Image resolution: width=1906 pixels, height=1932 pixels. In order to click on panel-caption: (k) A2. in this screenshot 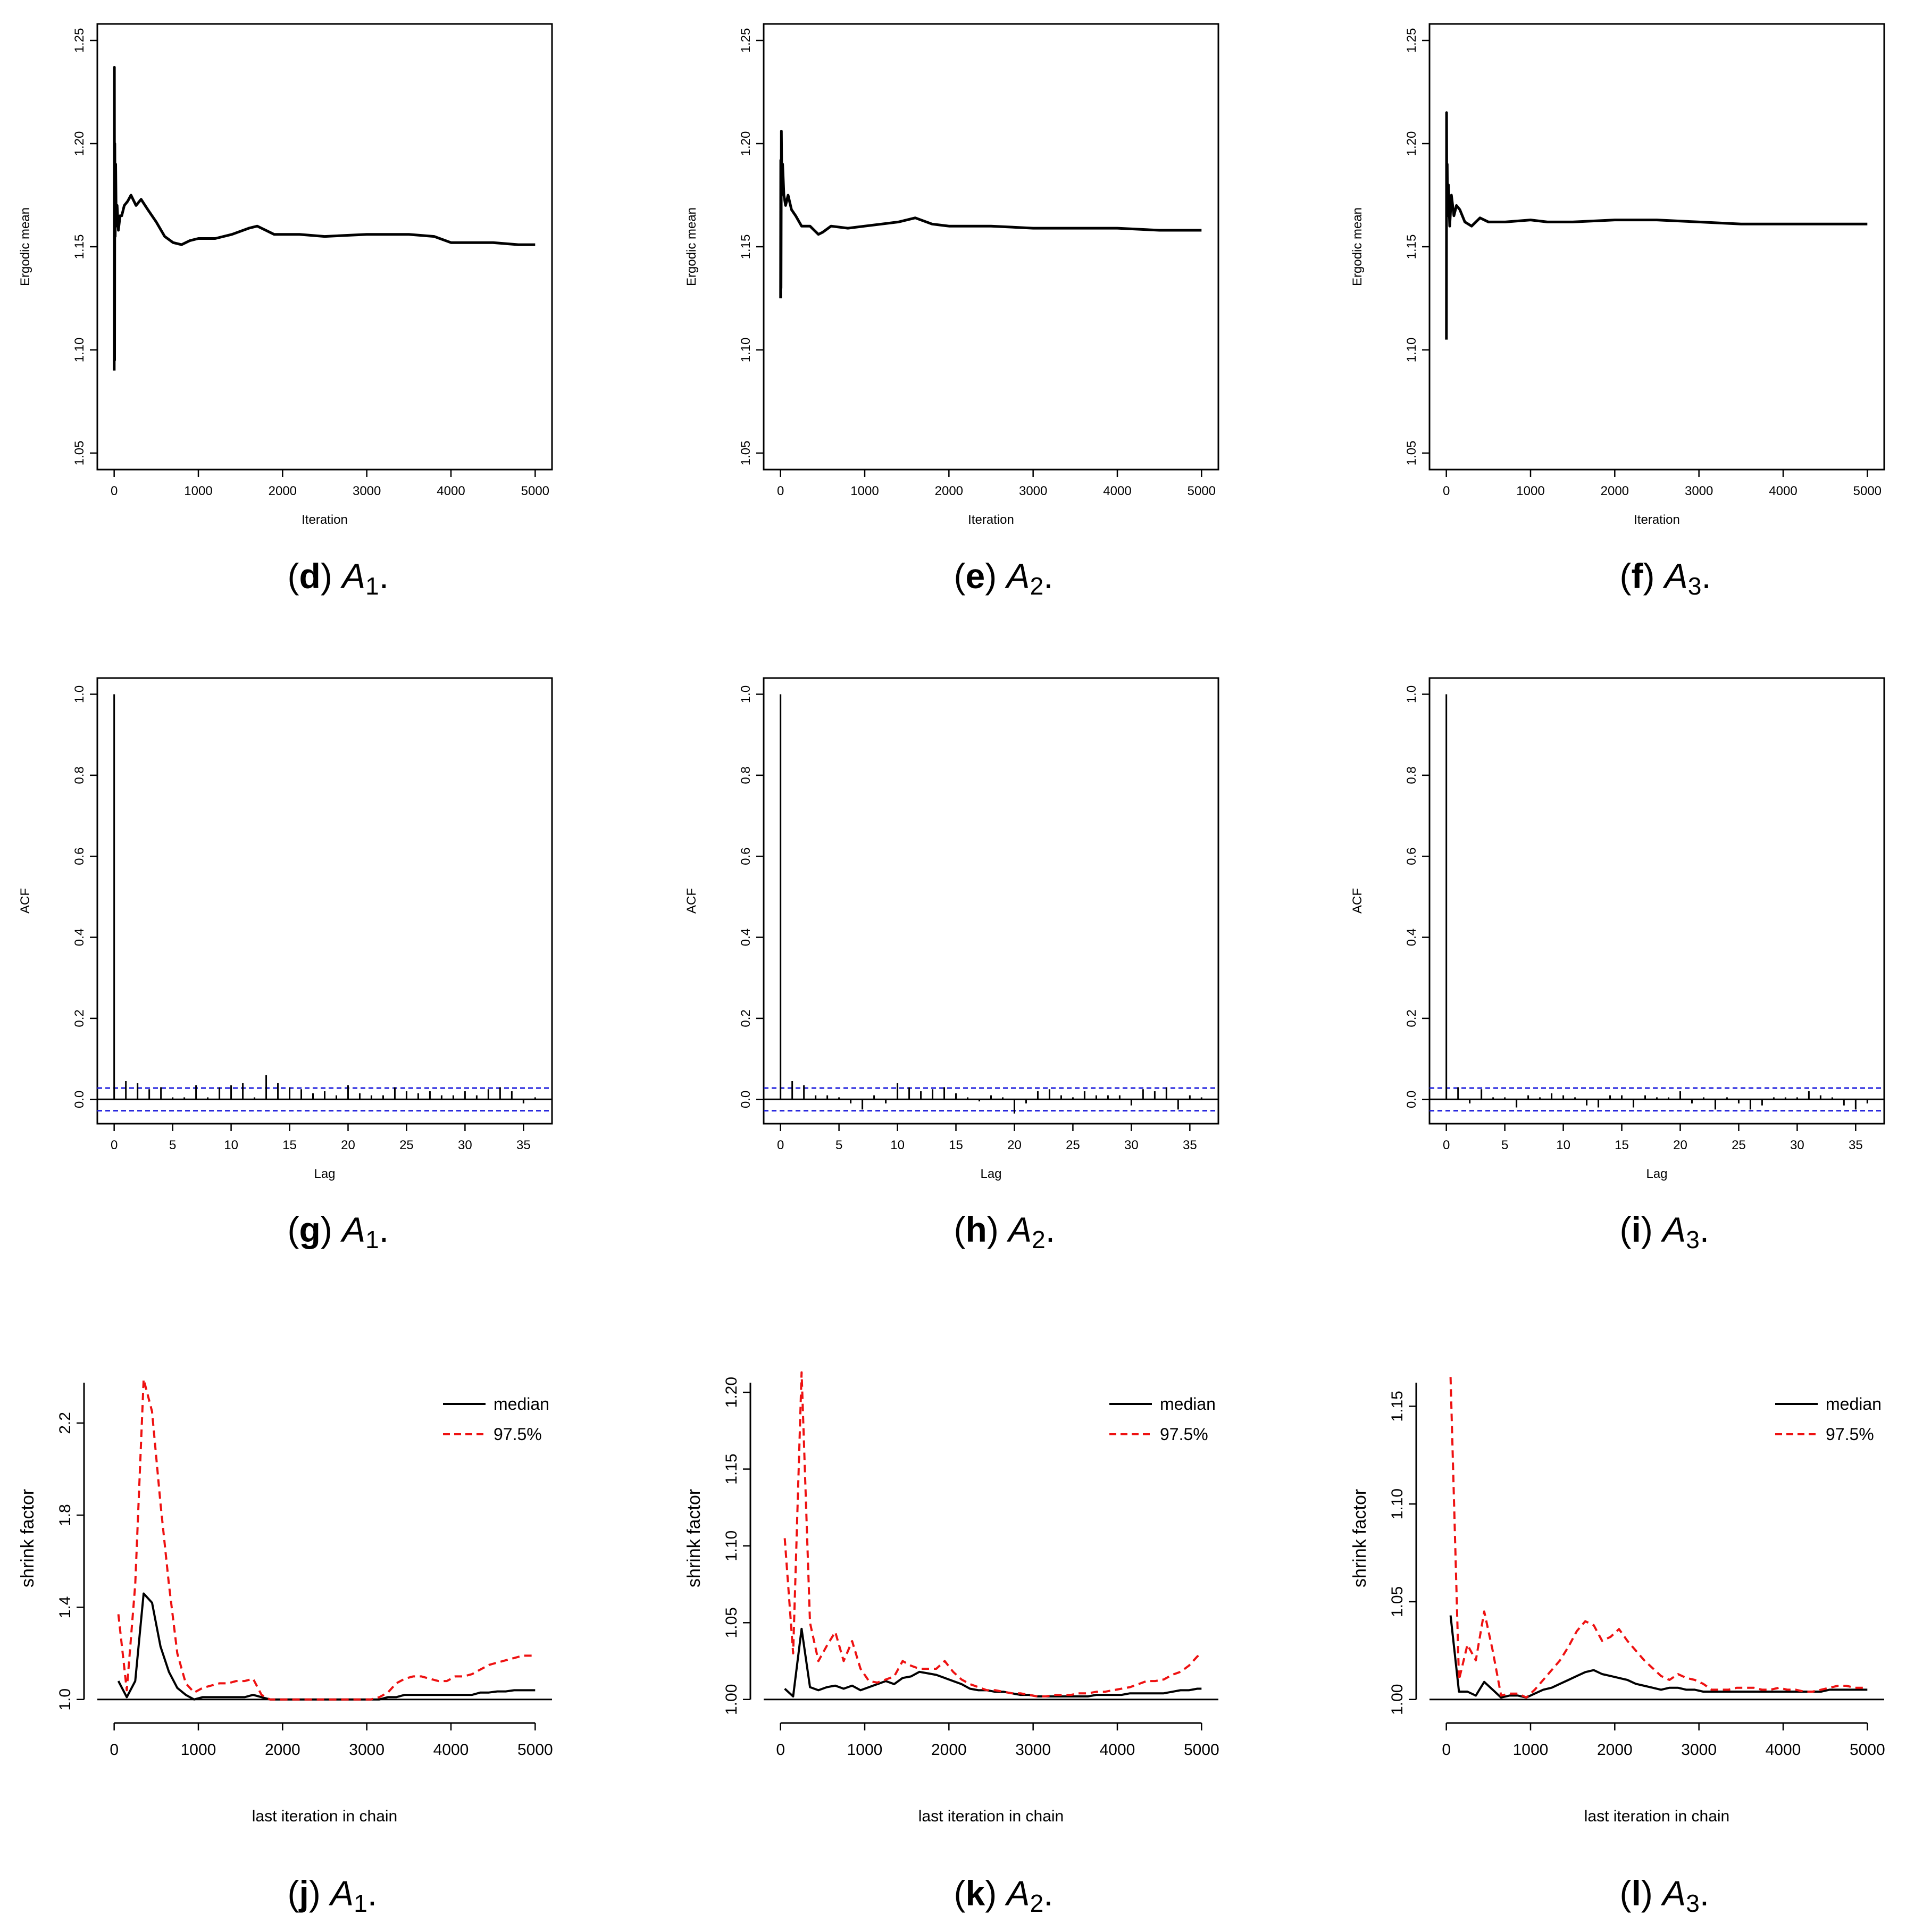, I will do `click(1004, 1895)`.